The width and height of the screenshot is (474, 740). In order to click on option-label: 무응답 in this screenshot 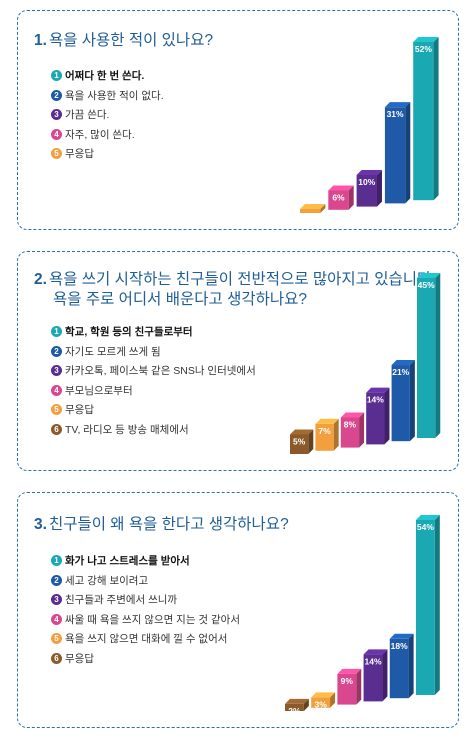, I will do `click(79, 658)`.